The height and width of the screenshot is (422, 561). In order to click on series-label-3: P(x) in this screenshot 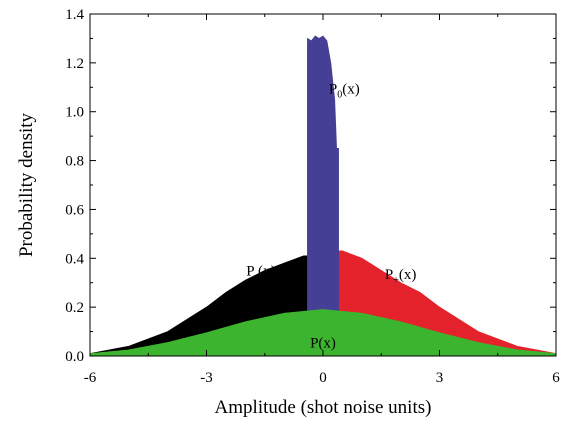, I will do `click(323, 343)`.